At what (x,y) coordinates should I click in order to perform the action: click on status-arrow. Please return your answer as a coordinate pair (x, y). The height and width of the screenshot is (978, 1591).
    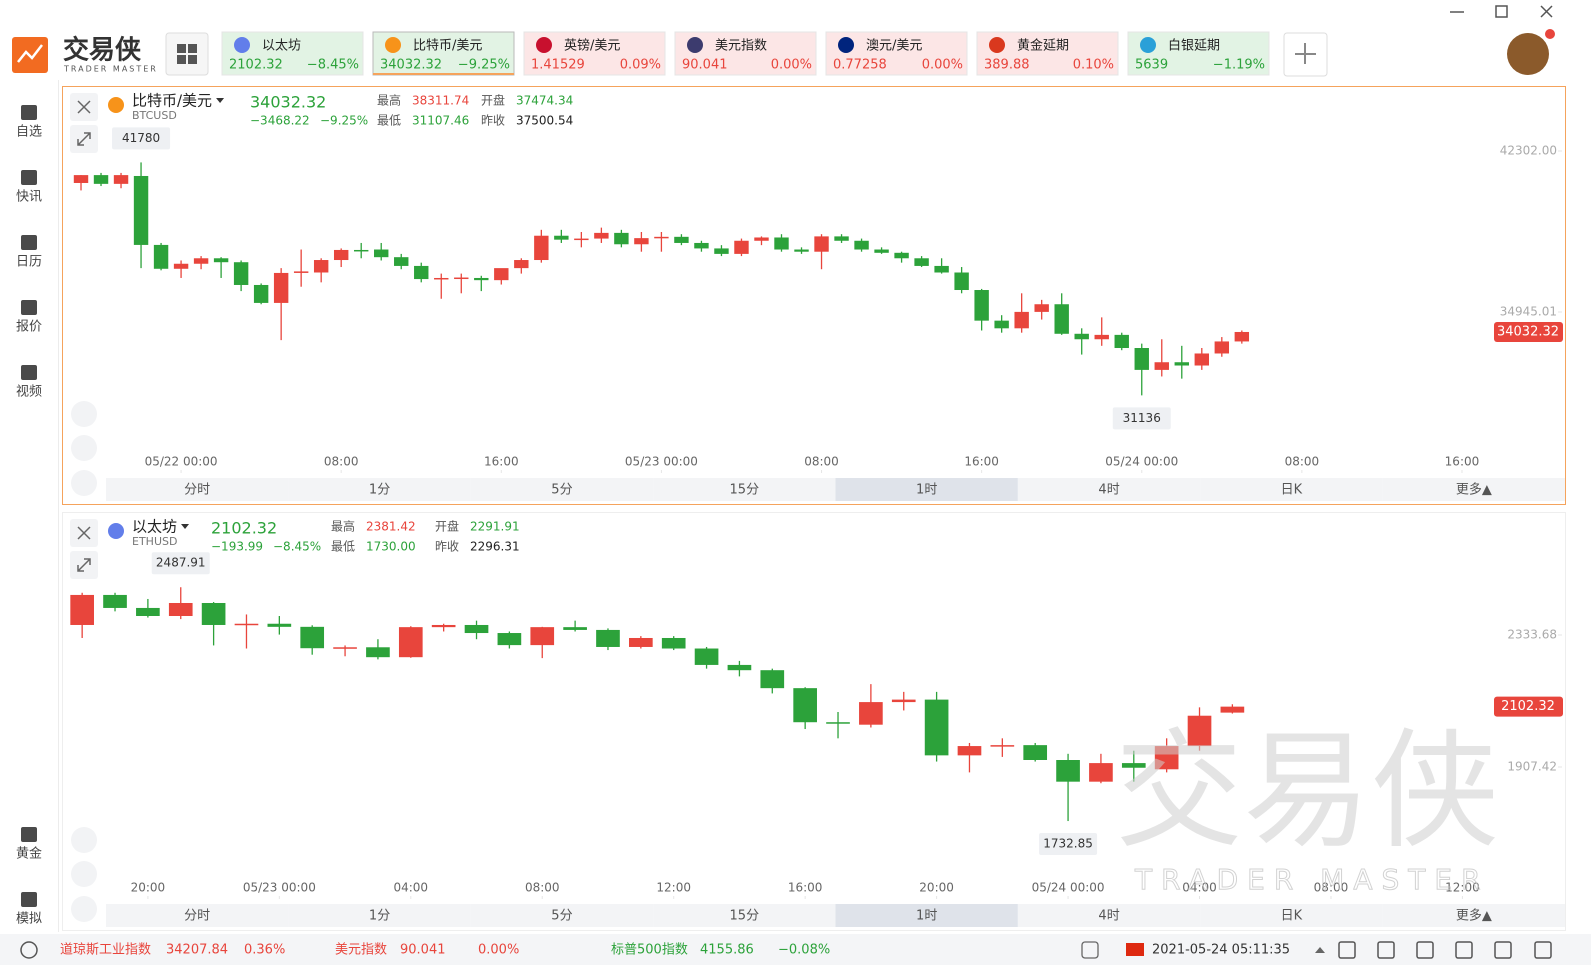
    Looking at the image, I should click on (1320, 950).